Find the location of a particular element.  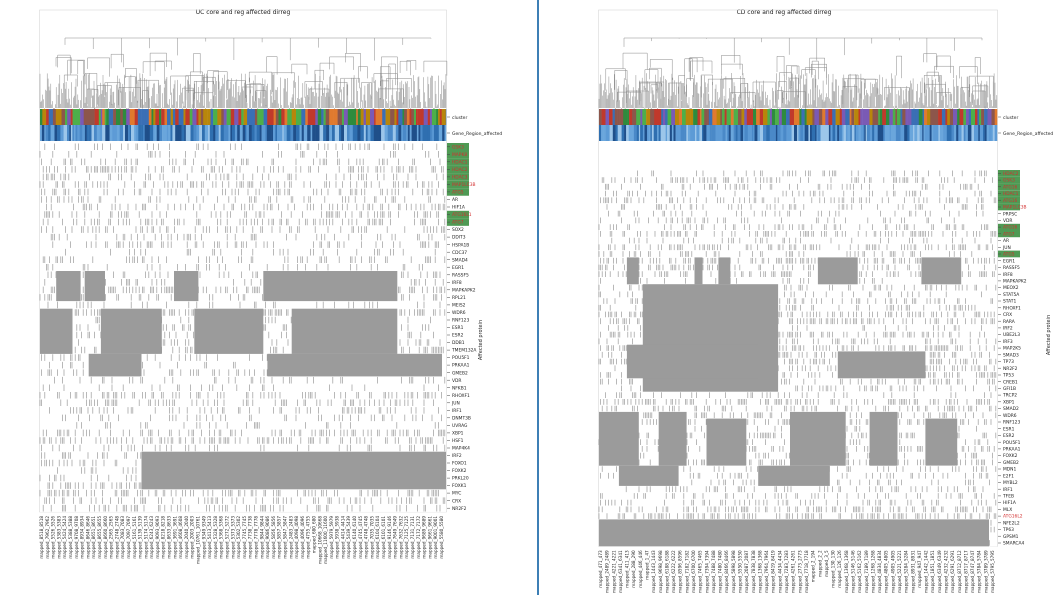

column-label: mapped_8218_8218 is located at coordinates (163, 537).